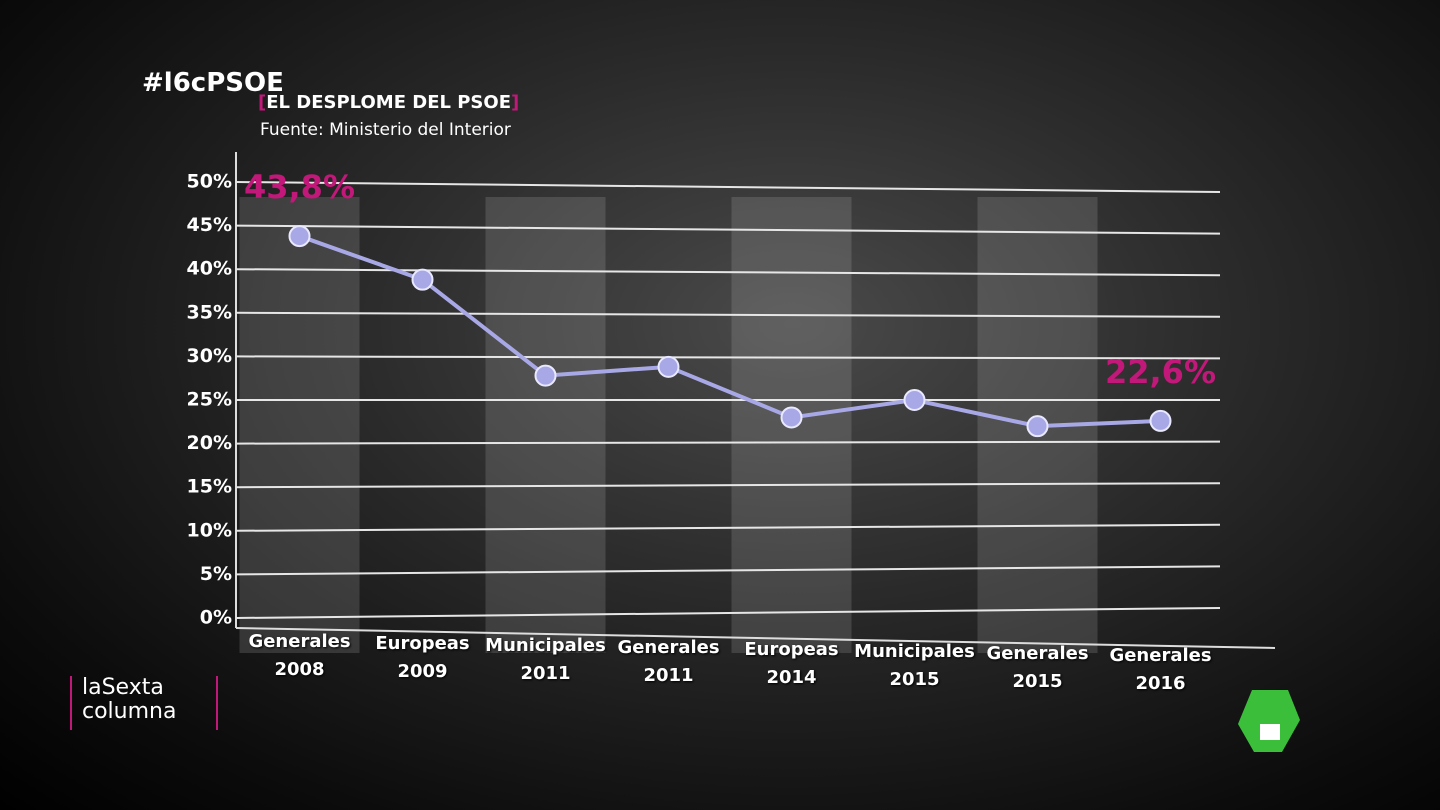 Image resolution: width=1440 pixels, height=810 pixels. I want to click on x-tick-label: Europeas 2009, so click(422, 657).